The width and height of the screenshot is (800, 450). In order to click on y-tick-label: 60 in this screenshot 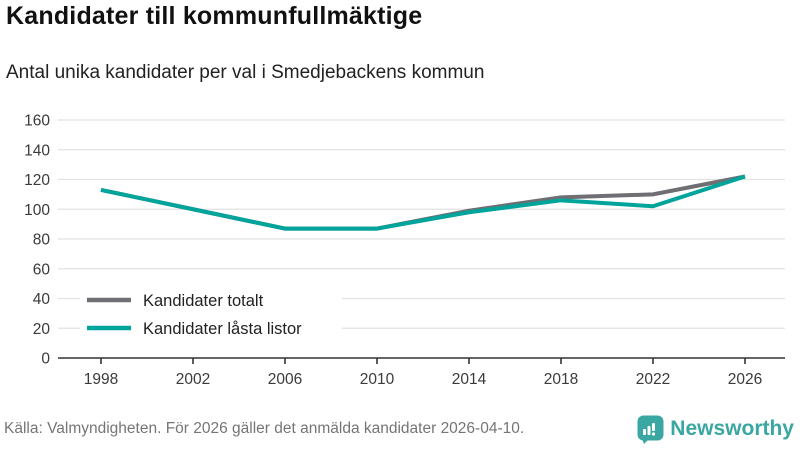, I will do `click(42, 269)`.